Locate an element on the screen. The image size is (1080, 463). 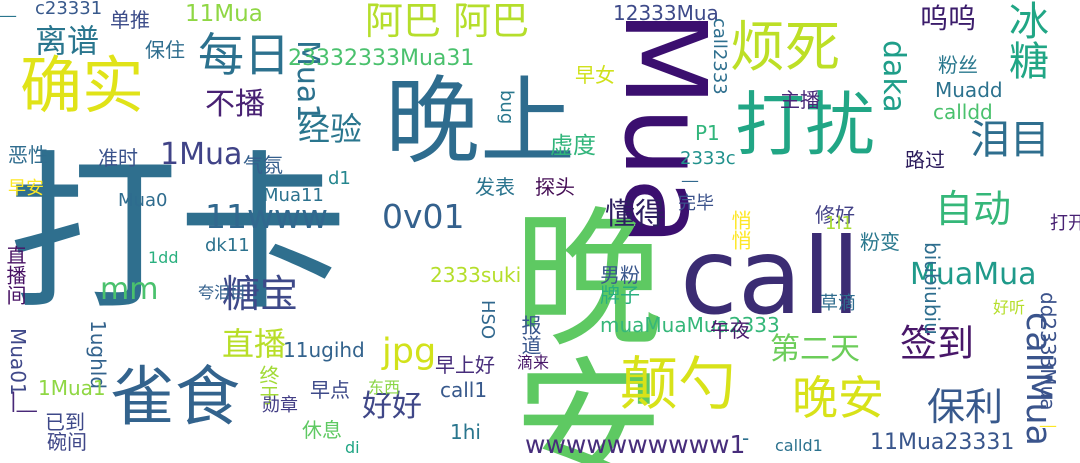
cloud-word: di is located at coordinates (352, 447).